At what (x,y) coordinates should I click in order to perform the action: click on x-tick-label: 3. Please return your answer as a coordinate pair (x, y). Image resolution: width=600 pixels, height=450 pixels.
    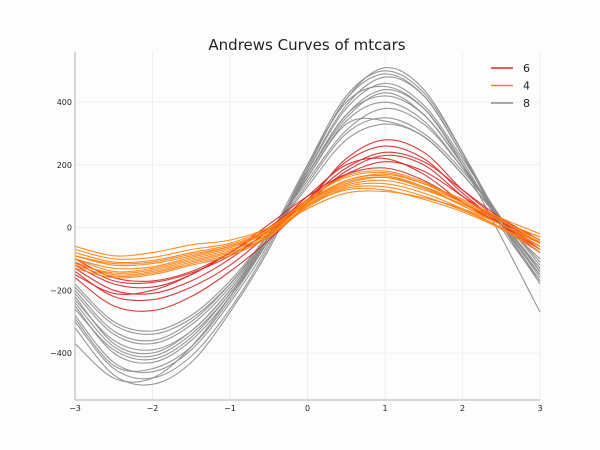
    Looking at the image, I should click on (539, 408).